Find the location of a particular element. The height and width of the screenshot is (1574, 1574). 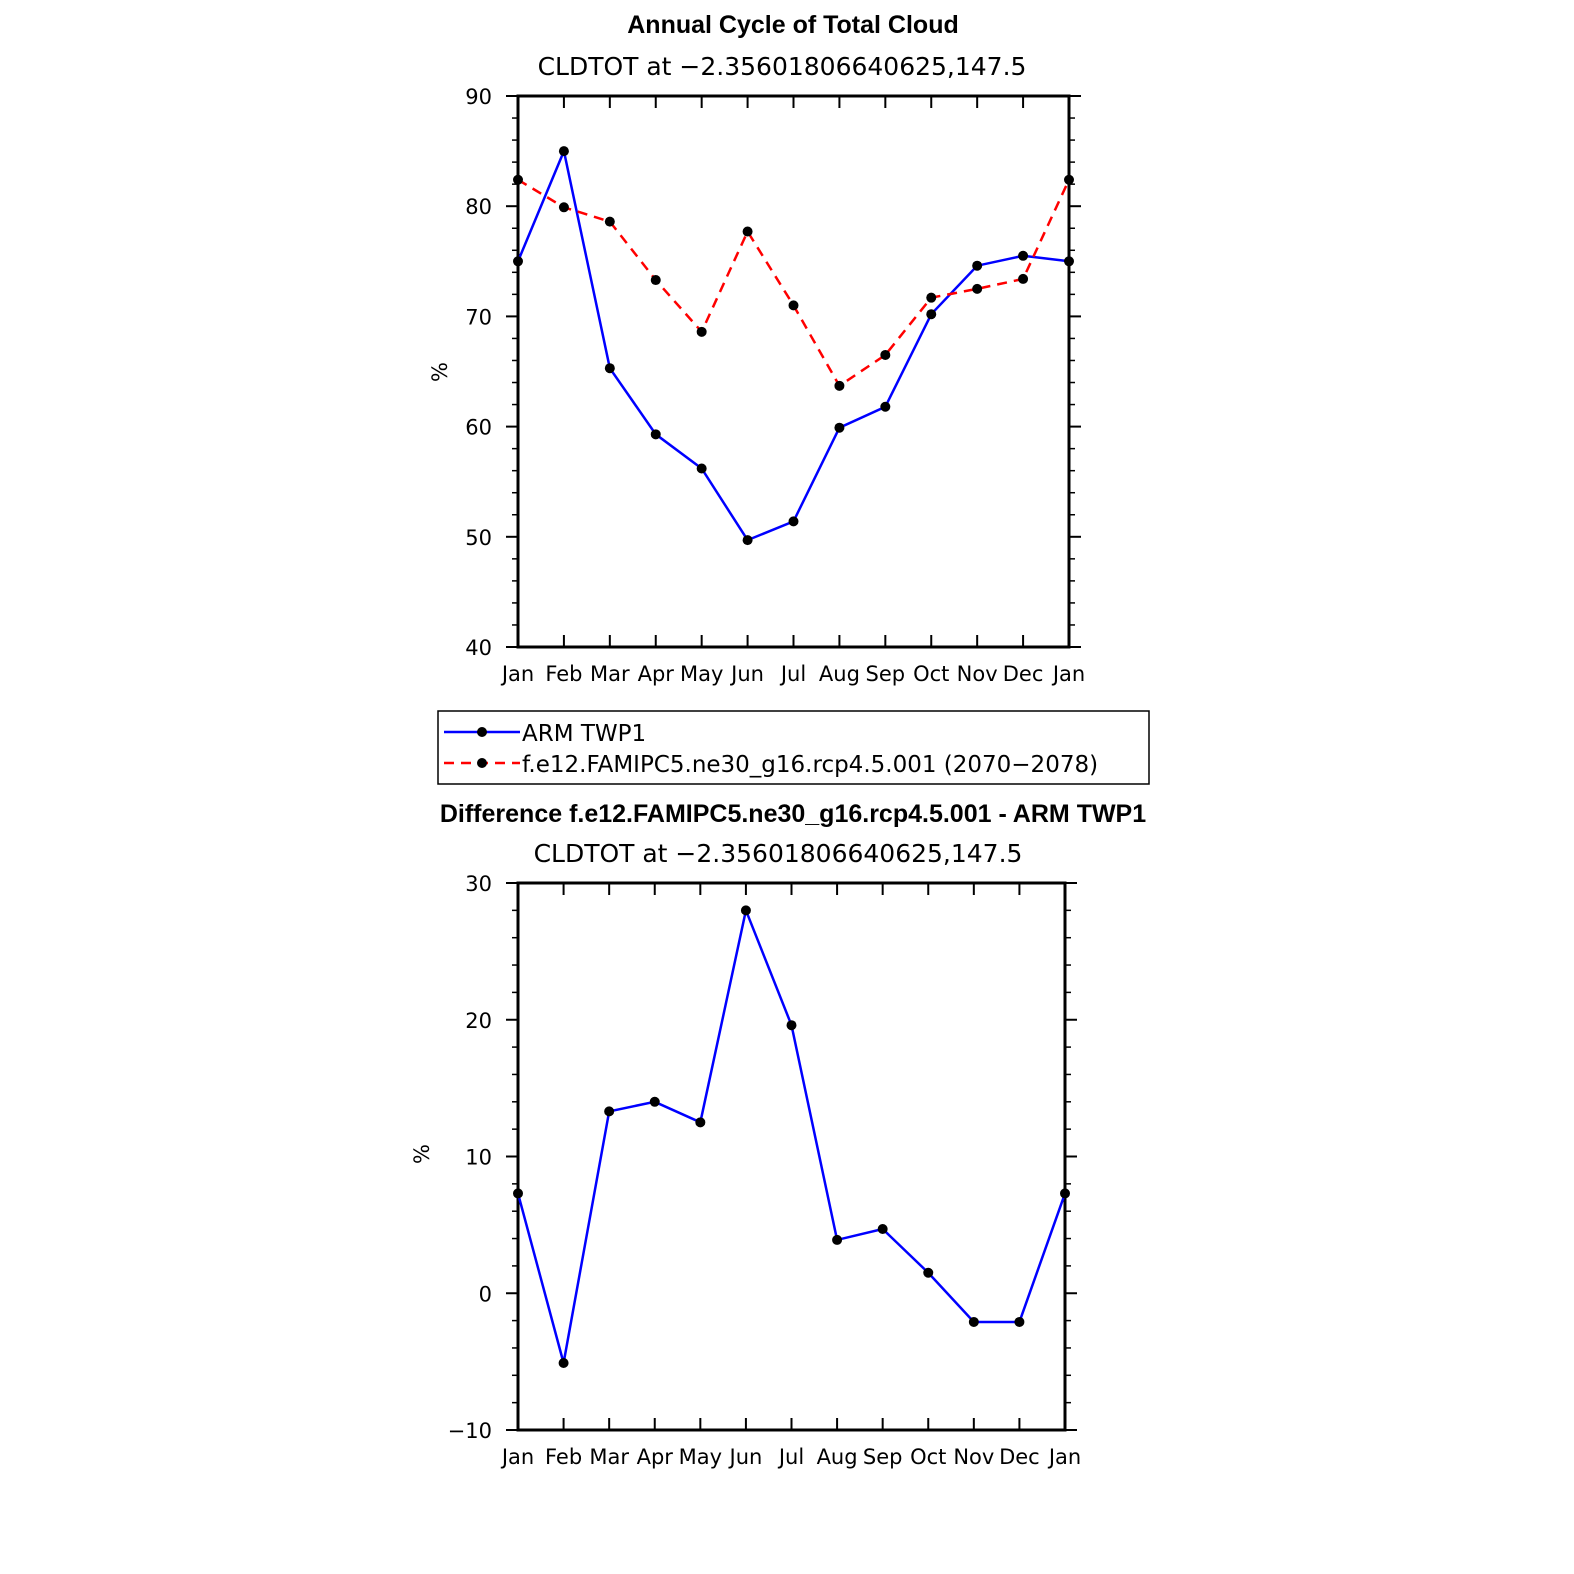

annual-cycle-subtitle: CLDTOT at −2.35601806640625,147.5 is located at coordinates (782, 66).